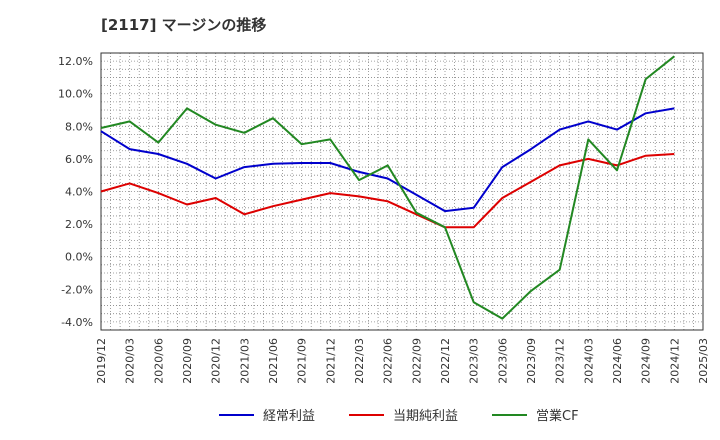 This screenshot has height=440, width=720. What do you see at coordinates (560, 361) in the screenshot?
I see `x-tick-label: 2023/12` at bounding box center [560, 361].